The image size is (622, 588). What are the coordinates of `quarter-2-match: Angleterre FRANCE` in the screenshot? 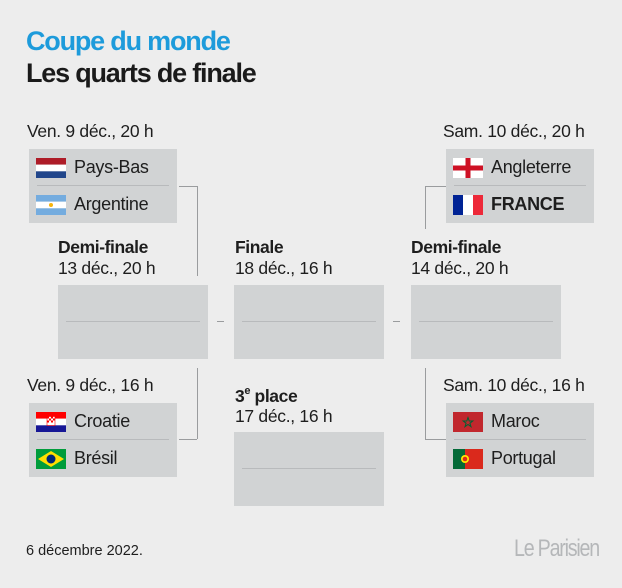 It's located at (520, 186).